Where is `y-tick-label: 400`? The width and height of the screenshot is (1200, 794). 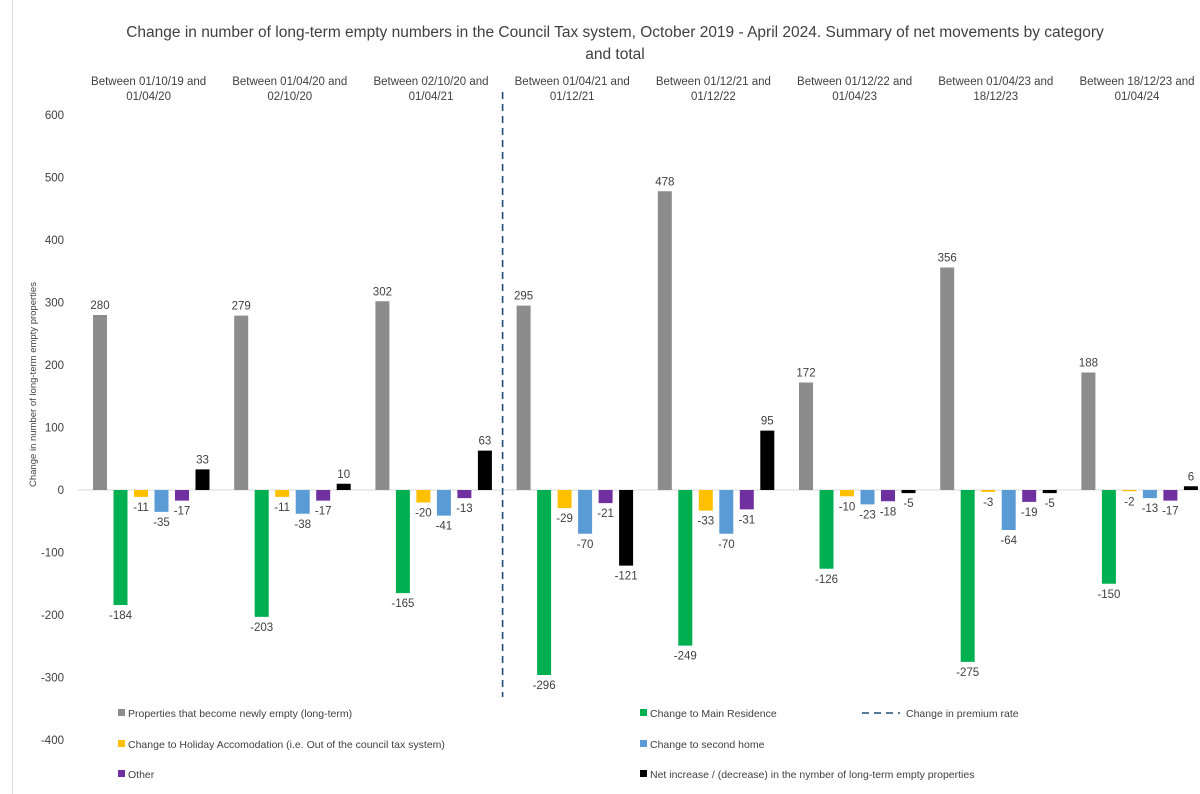
y-tick-label: 400 is located at coordinates (54, 241).